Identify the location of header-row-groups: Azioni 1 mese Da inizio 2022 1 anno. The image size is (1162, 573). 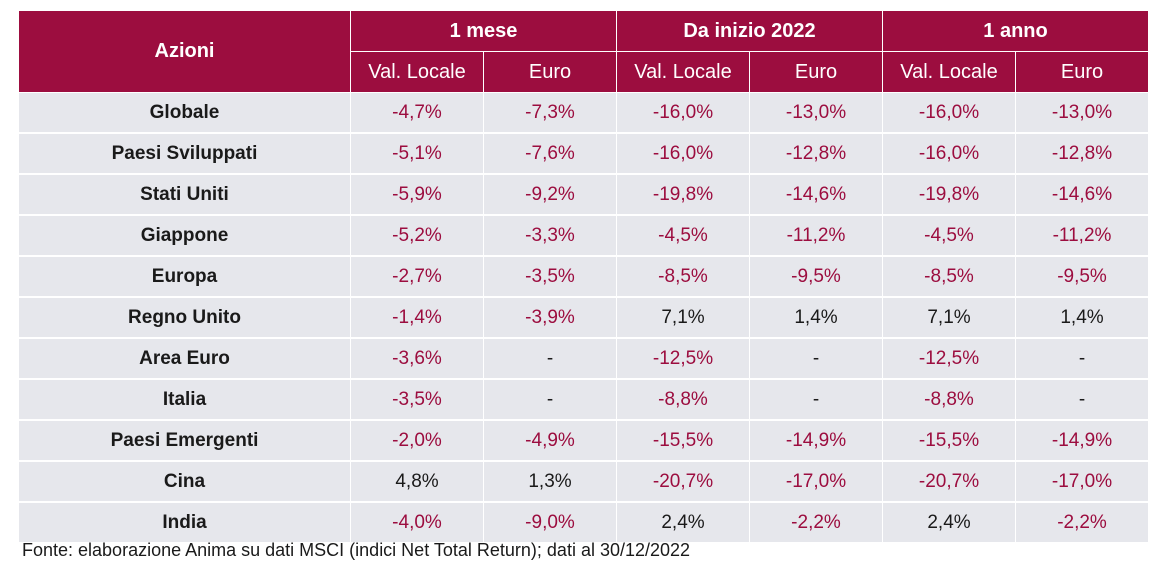
(584, 51).